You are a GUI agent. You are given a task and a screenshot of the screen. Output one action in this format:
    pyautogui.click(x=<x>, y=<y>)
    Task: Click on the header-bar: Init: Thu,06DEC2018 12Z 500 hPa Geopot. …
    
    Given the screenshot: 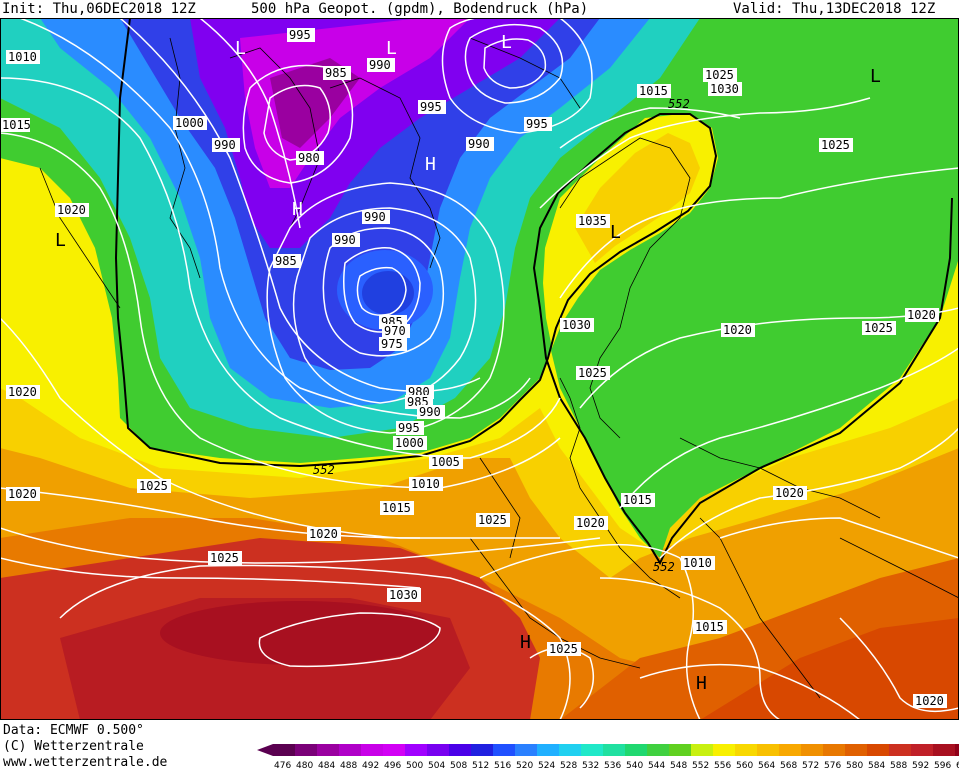 What is the action you would take?
    pyautogui.click(x=479, y=9)
    